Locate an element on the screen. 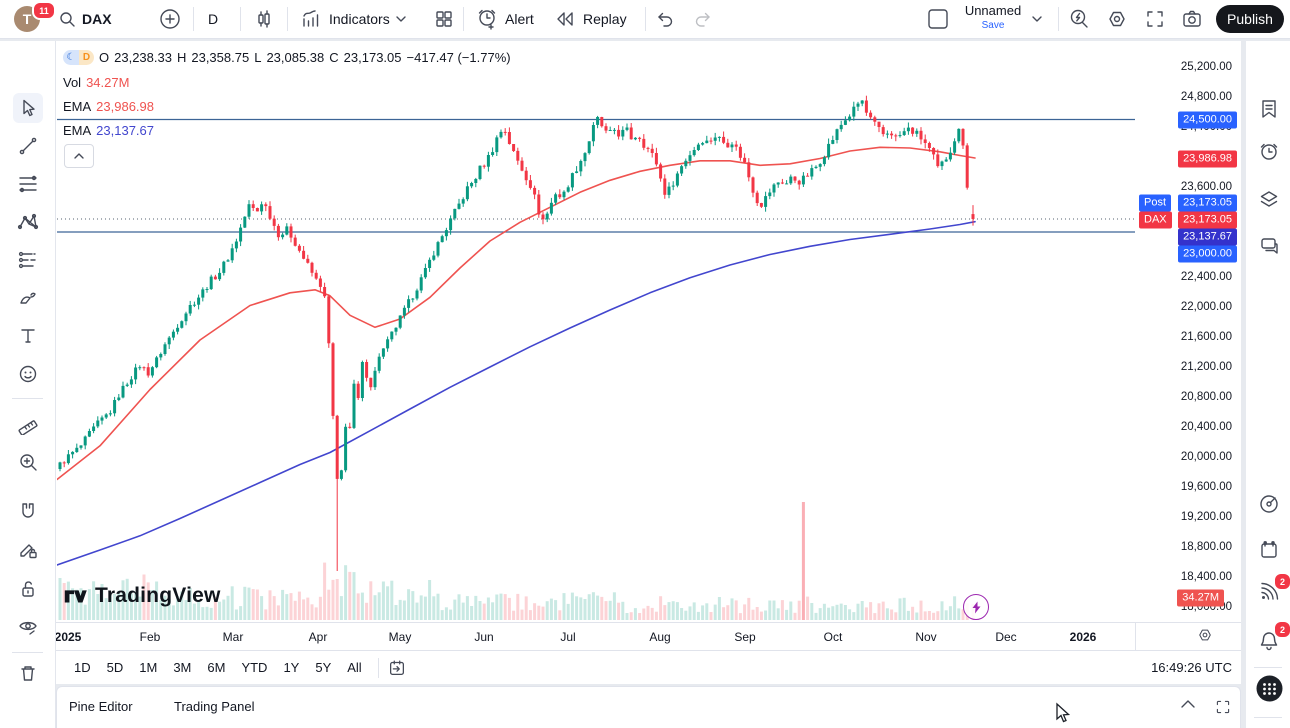  lock-drawings-button is located at coordinates (28, 589).